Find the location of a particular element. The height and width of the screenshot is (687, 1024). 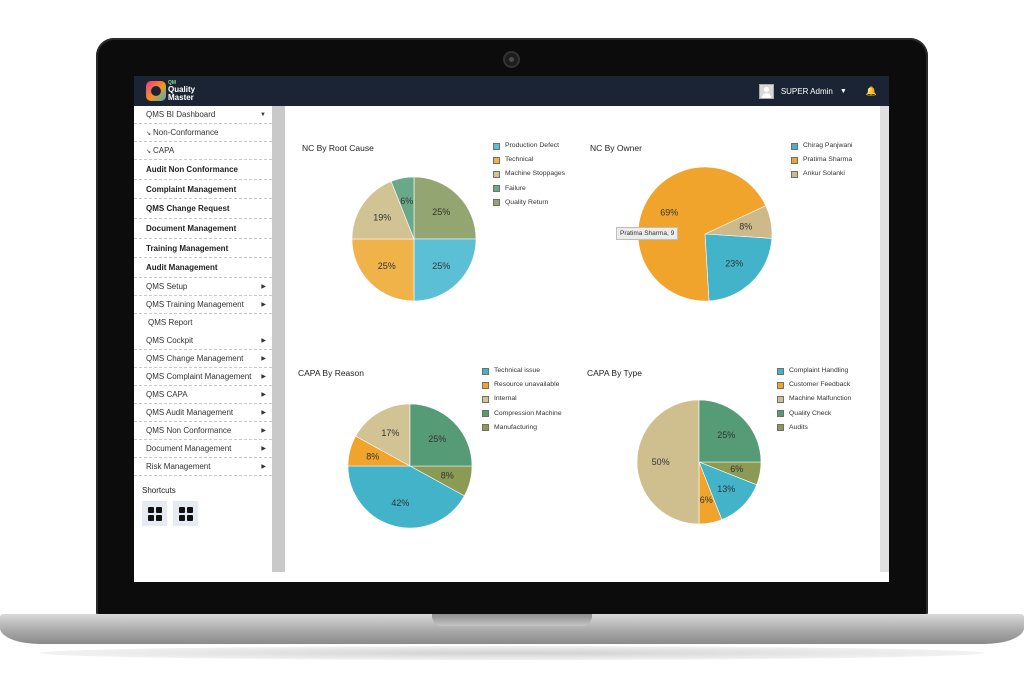

chart-tooltip: Pratima Sharma, 9 is located at coordinates (647, 233).